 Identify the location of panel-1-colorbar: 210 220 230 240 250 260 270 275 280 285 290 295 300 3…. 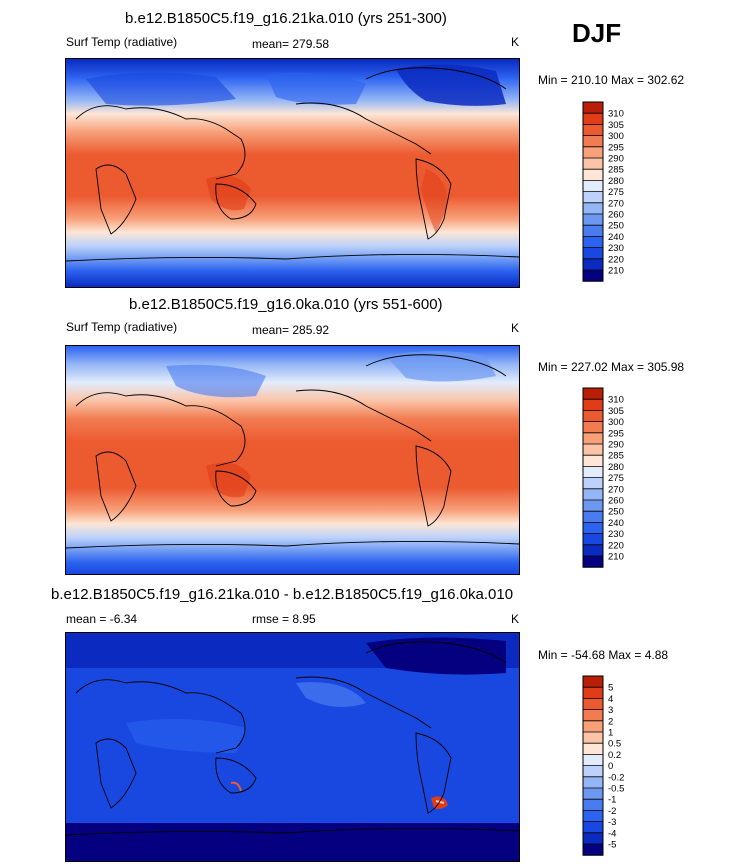
(632, 192).